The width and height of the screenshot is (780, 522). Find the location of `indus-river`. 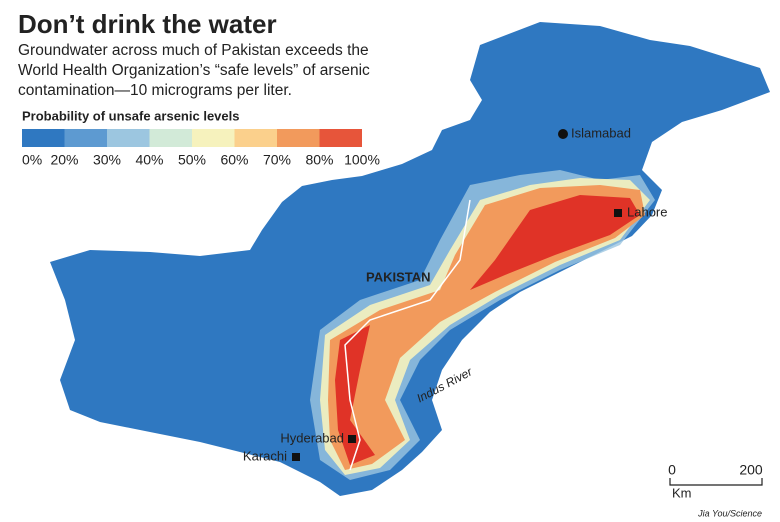

indus-river is located at coordinates (407, 335).